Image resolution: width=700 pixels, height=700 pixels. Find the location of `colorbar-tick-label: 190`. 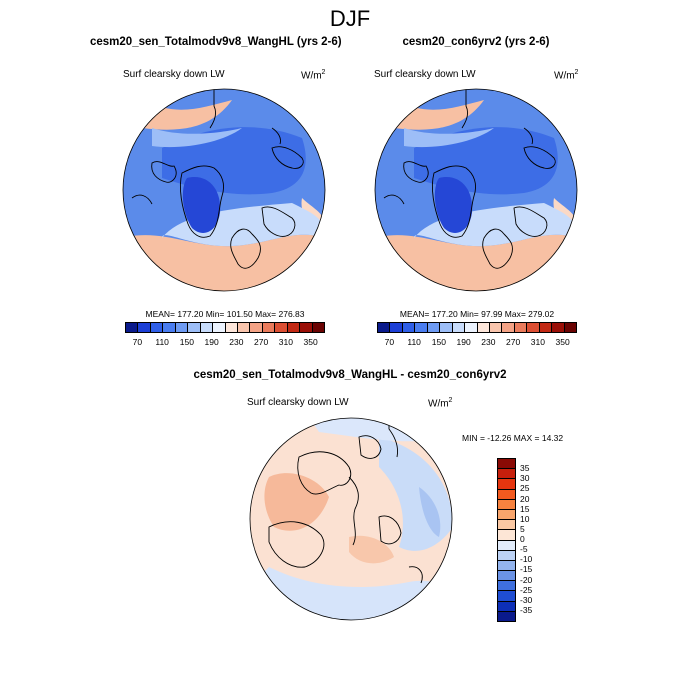

colorbar-tick-label: 190 is located at coordinates (211, 342).